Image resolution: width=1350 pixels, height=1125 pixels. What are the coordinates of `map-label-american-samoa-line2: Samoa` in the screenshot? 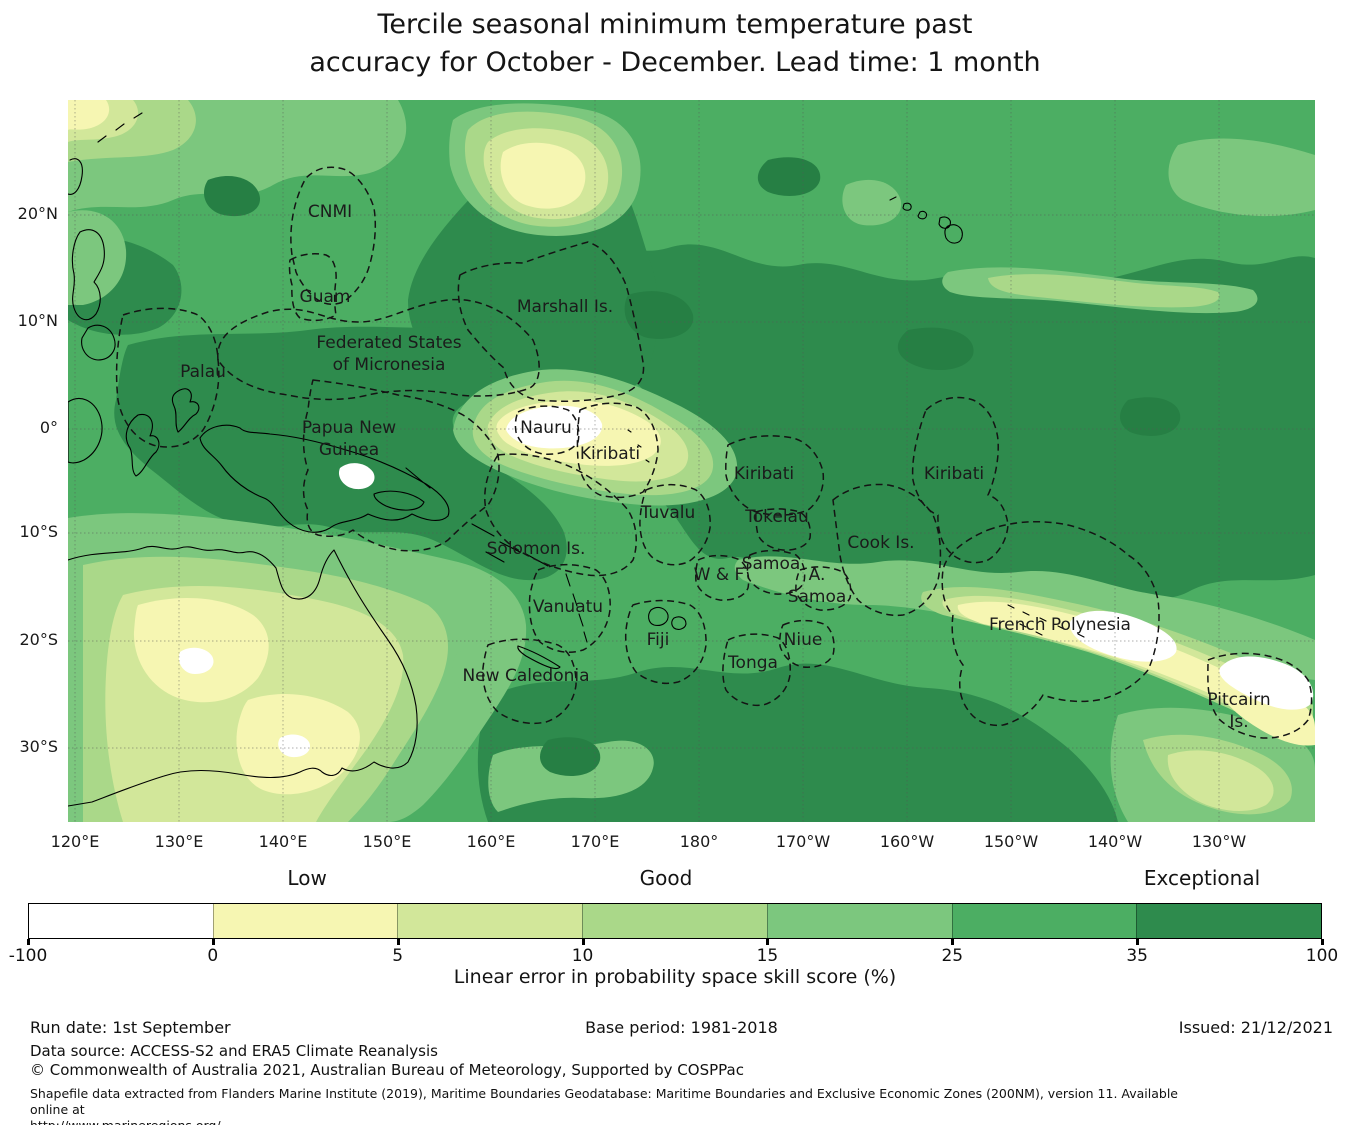 It's located at (817, 597).